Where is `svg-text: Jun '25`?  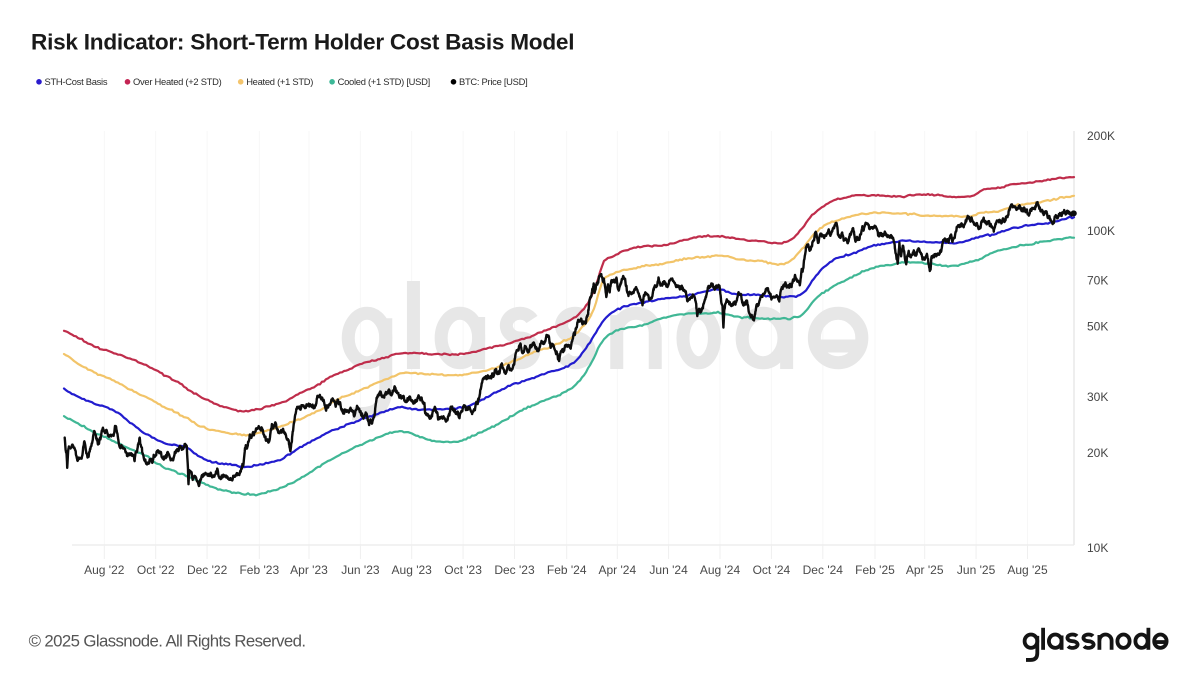
svg-text: Jun '25 is located at coordinates (976, 570).